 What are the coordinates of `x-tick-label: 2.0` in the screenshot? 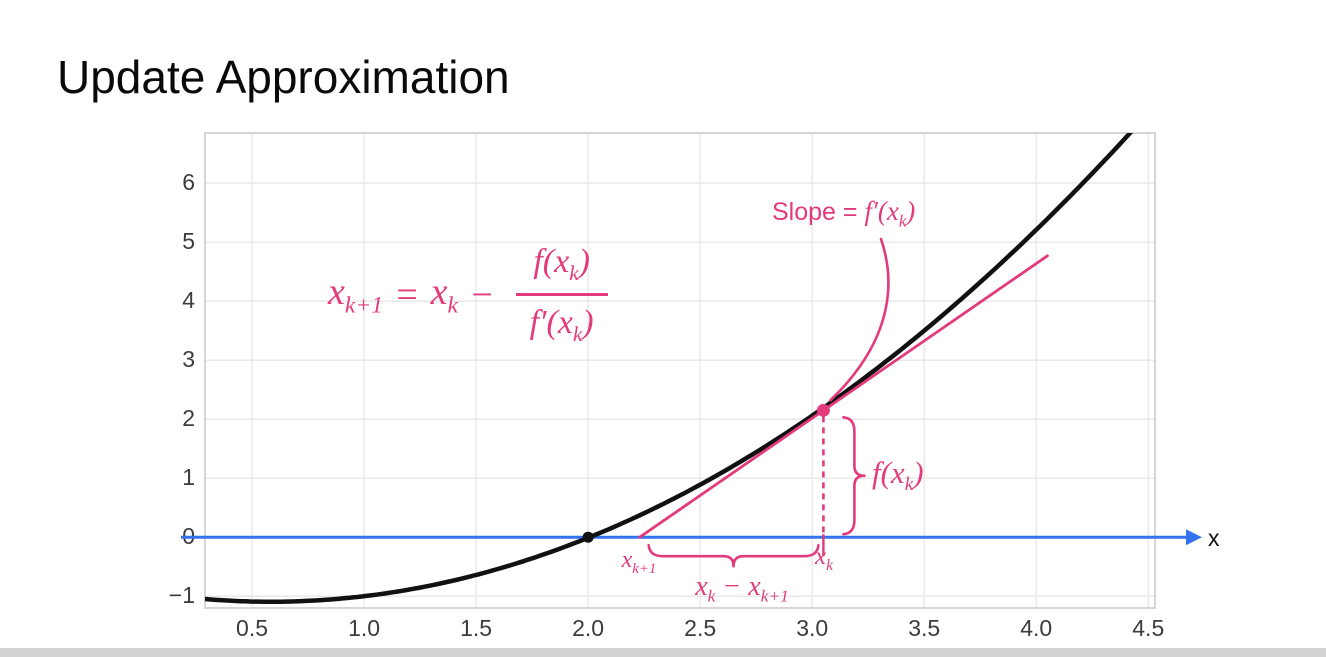 It's located at (588, 628).